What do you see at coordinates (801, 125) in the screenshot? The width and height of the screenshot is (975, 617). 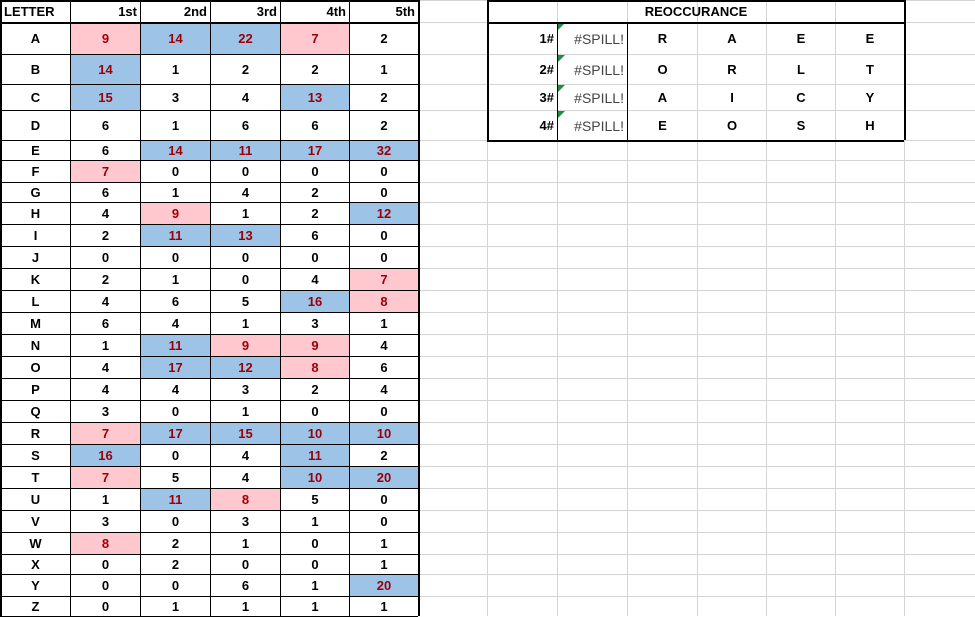 I see `top-letter-cell: S` at bounding box center [801, 125].